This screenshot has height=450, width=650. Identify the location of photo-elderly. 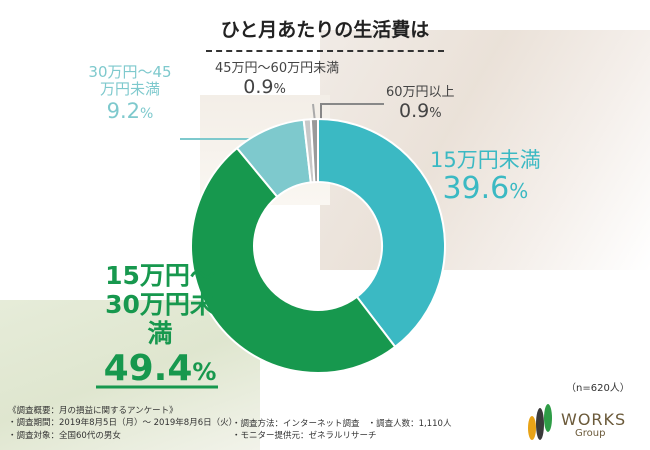
(130, 375).